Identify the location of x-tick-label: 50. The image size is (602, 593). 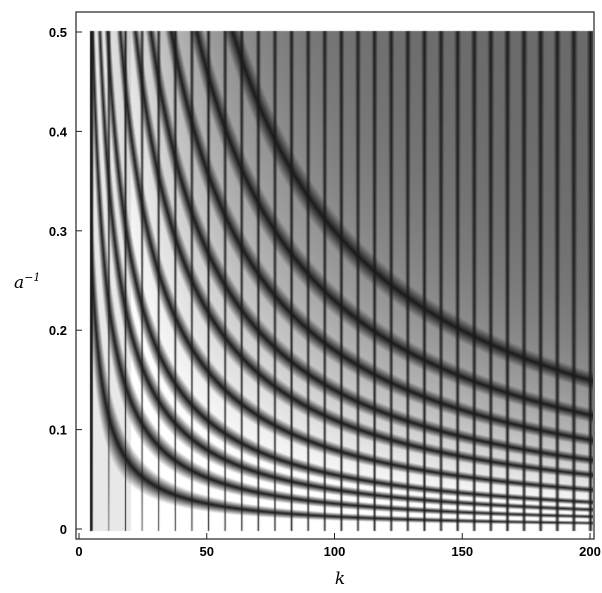
(207, 551).